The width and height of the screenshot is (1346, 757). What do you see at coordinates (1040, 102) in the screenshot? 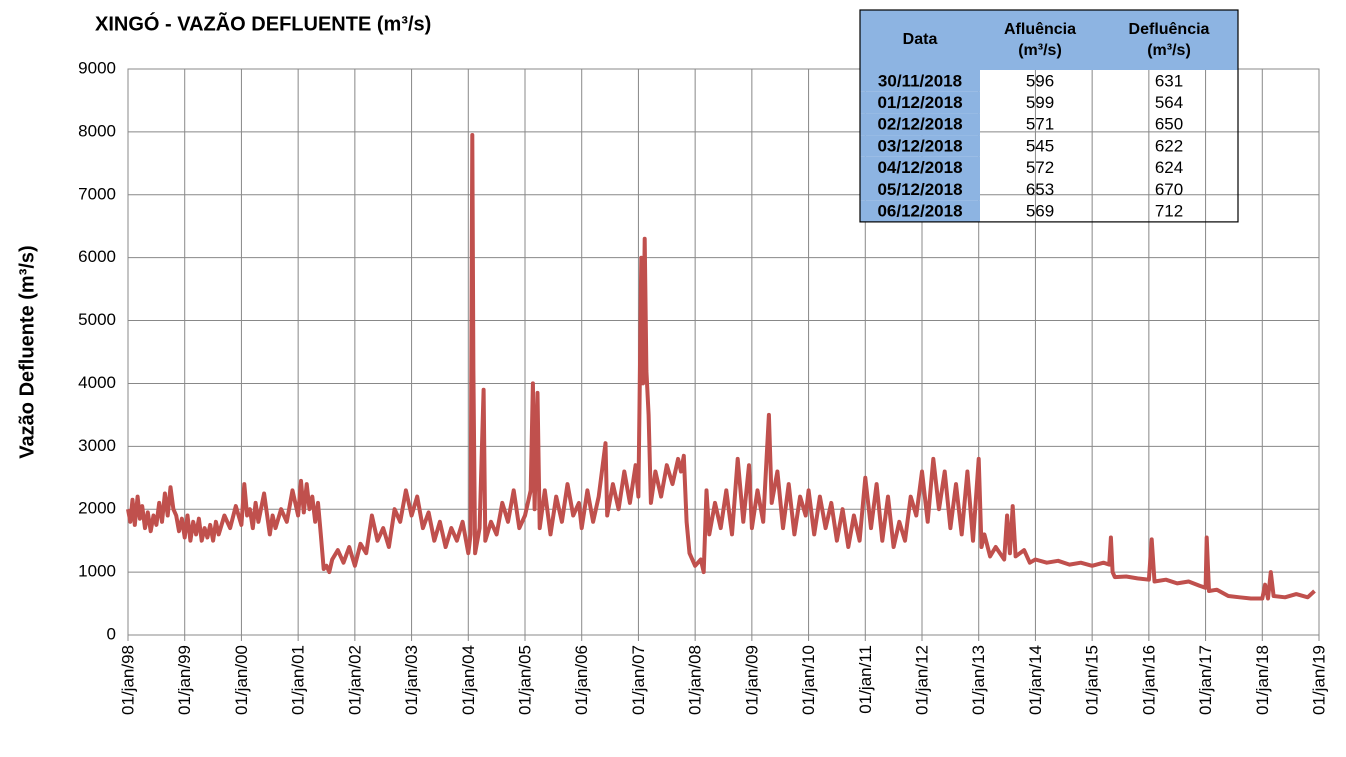
I see `table-cell: 599` at bounding box center [1040, 102].